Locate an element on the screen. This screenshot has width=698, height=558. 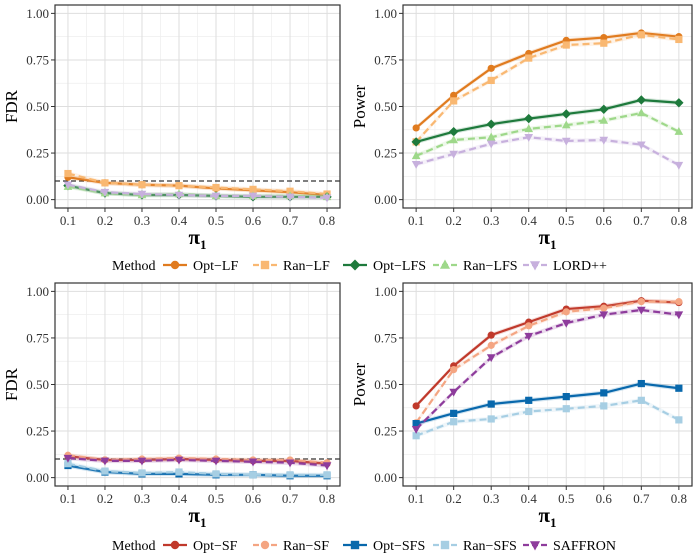
legend-item-Ran−LF: Ran−LF is located at coordinates (291, 266).